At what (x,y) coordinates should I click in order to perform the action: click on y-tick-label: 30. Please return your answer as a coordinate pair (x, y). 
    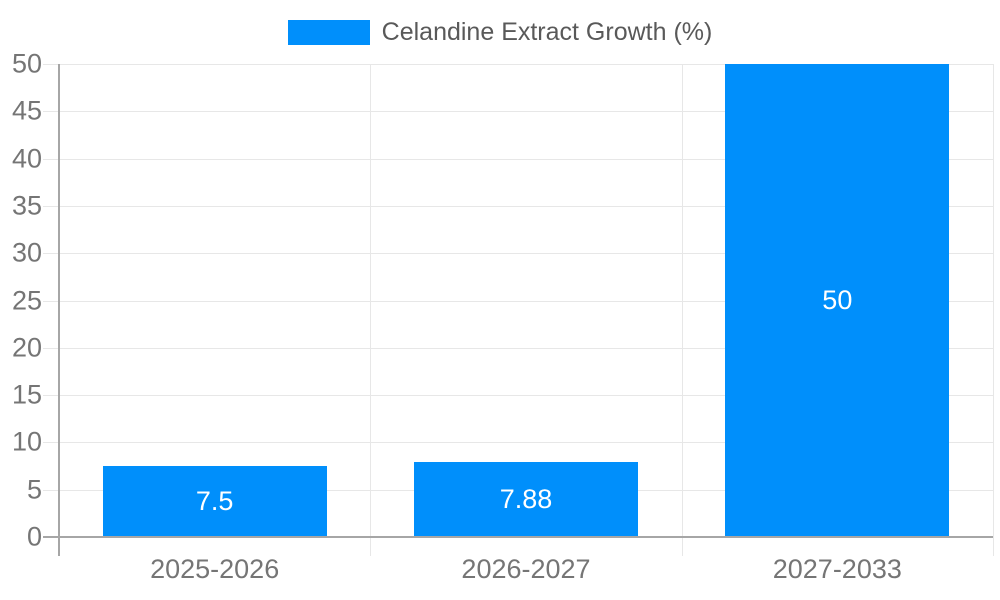
    Looking at the image, I should click on (26, 252).